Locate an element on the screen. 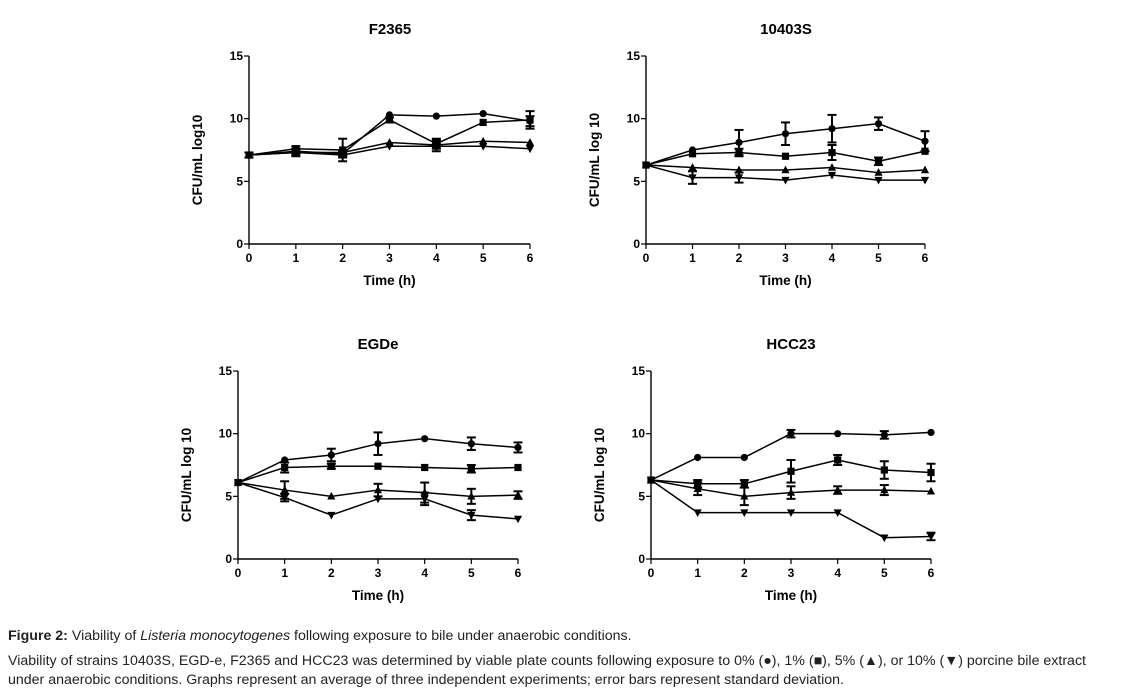  figure-label: Figure 2: is located at coordinates (38, 636).